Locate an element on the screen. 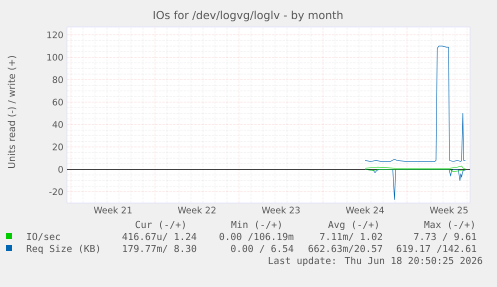 The width and height of the screenshot is (497, 287). y-axis-title: Units read (-) / write (+) is located at coordinates (12, 112).